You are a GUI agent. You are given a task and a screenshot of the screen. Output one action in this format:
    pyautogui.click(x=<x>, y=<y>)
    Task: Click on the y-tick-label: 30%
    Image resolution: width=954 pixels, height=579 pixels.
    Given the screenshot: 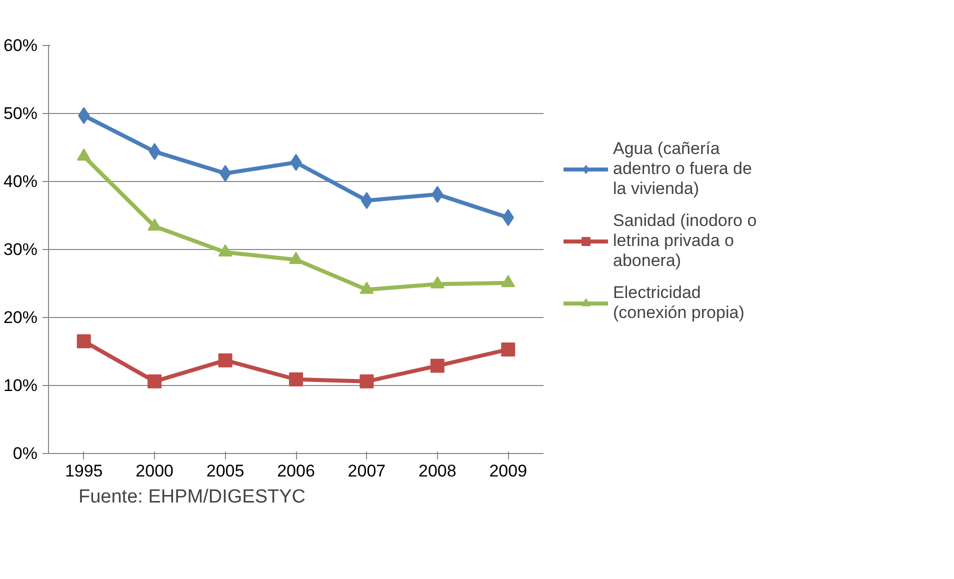 What is the action you would take?
    pyautogui.click(x=20, y=249)
    